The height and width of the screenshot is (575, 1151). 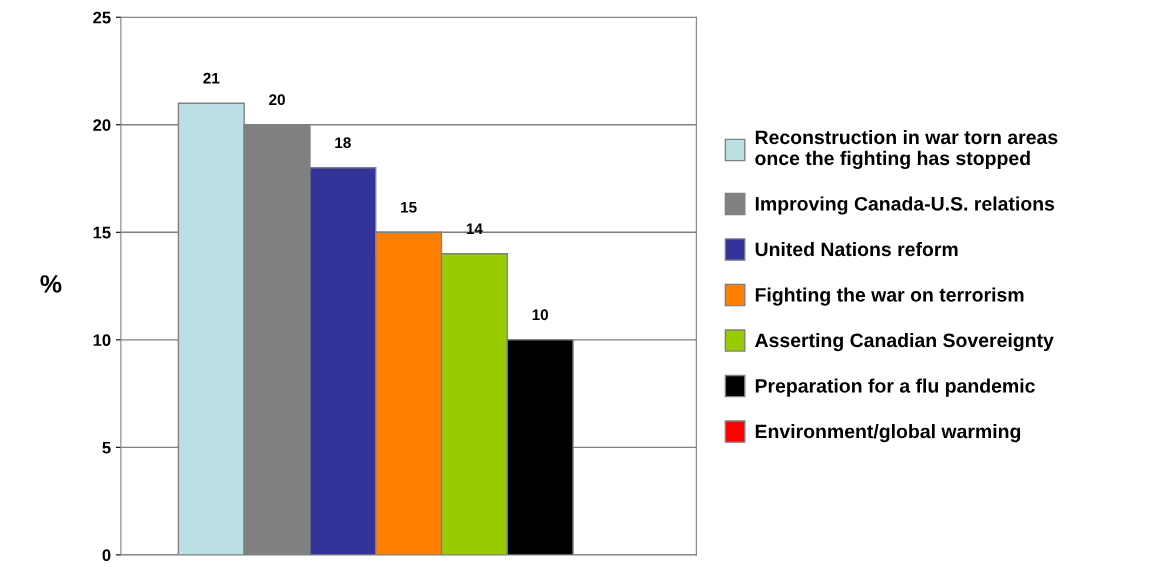 What do you see at coordinates (277, 100) in the screenshot?
I see `data-label: 20` at bounding box center [277, 100].